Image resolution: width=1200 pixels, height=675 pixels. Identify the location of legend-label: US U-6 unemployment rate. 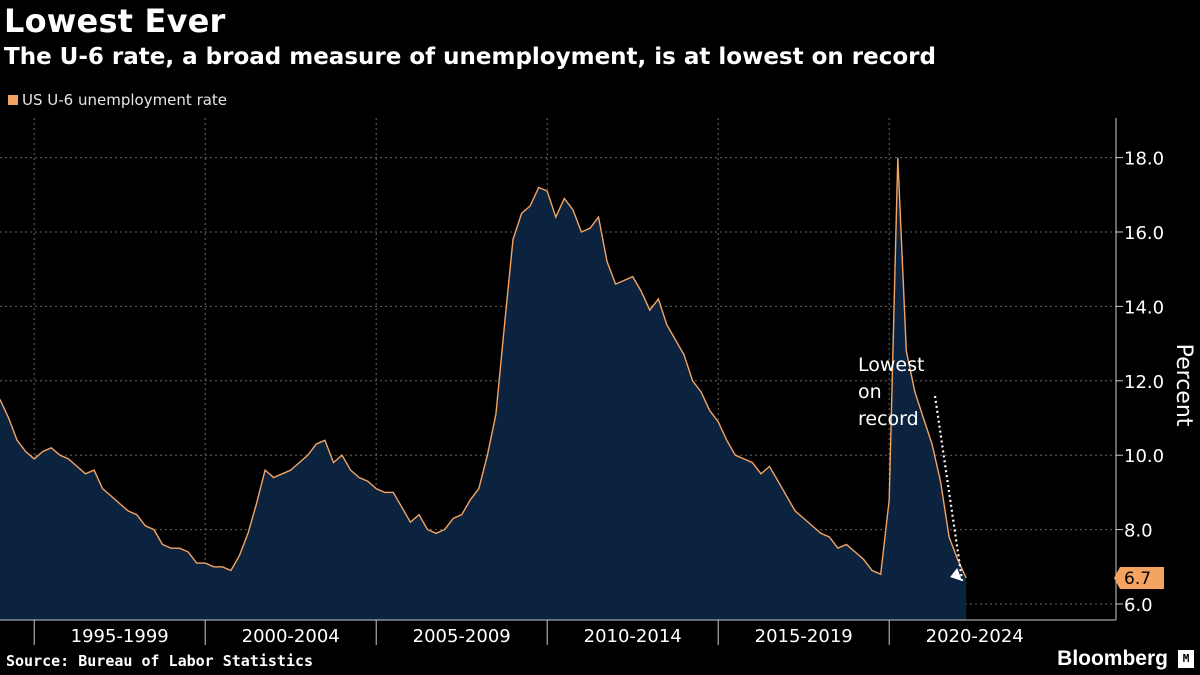
(125, 100).